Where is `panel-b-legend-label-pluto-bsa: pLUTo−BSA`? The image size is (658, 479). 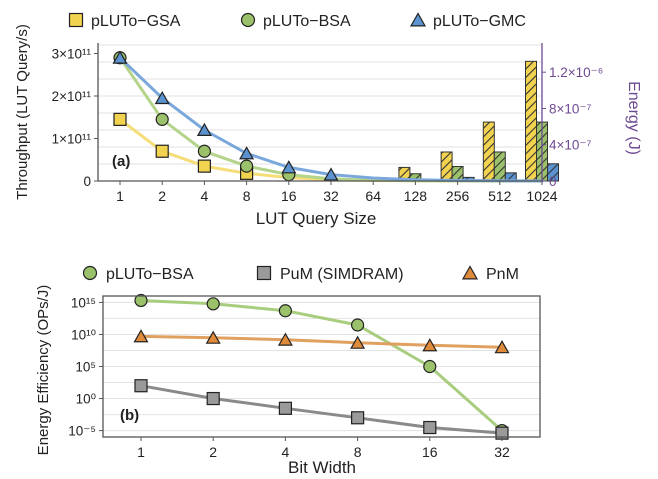
panel-b-legend-label-pluto-bsa: pLUTo−BSA is located at coordinates (150, 274).